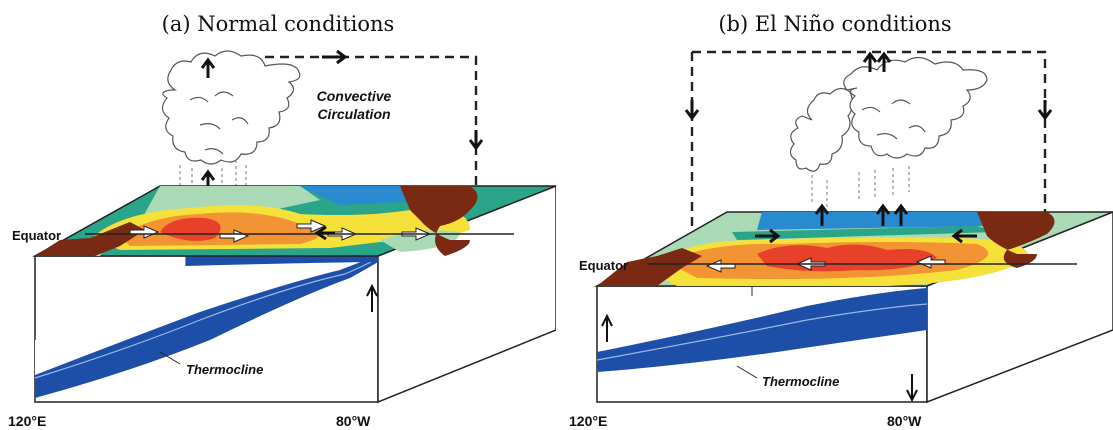 This screenshot has height=430, width=1113. Describe the element at coordinates (278, 24) in the screenshot. I see `panel-title: (a) Normal conditions` at that location.